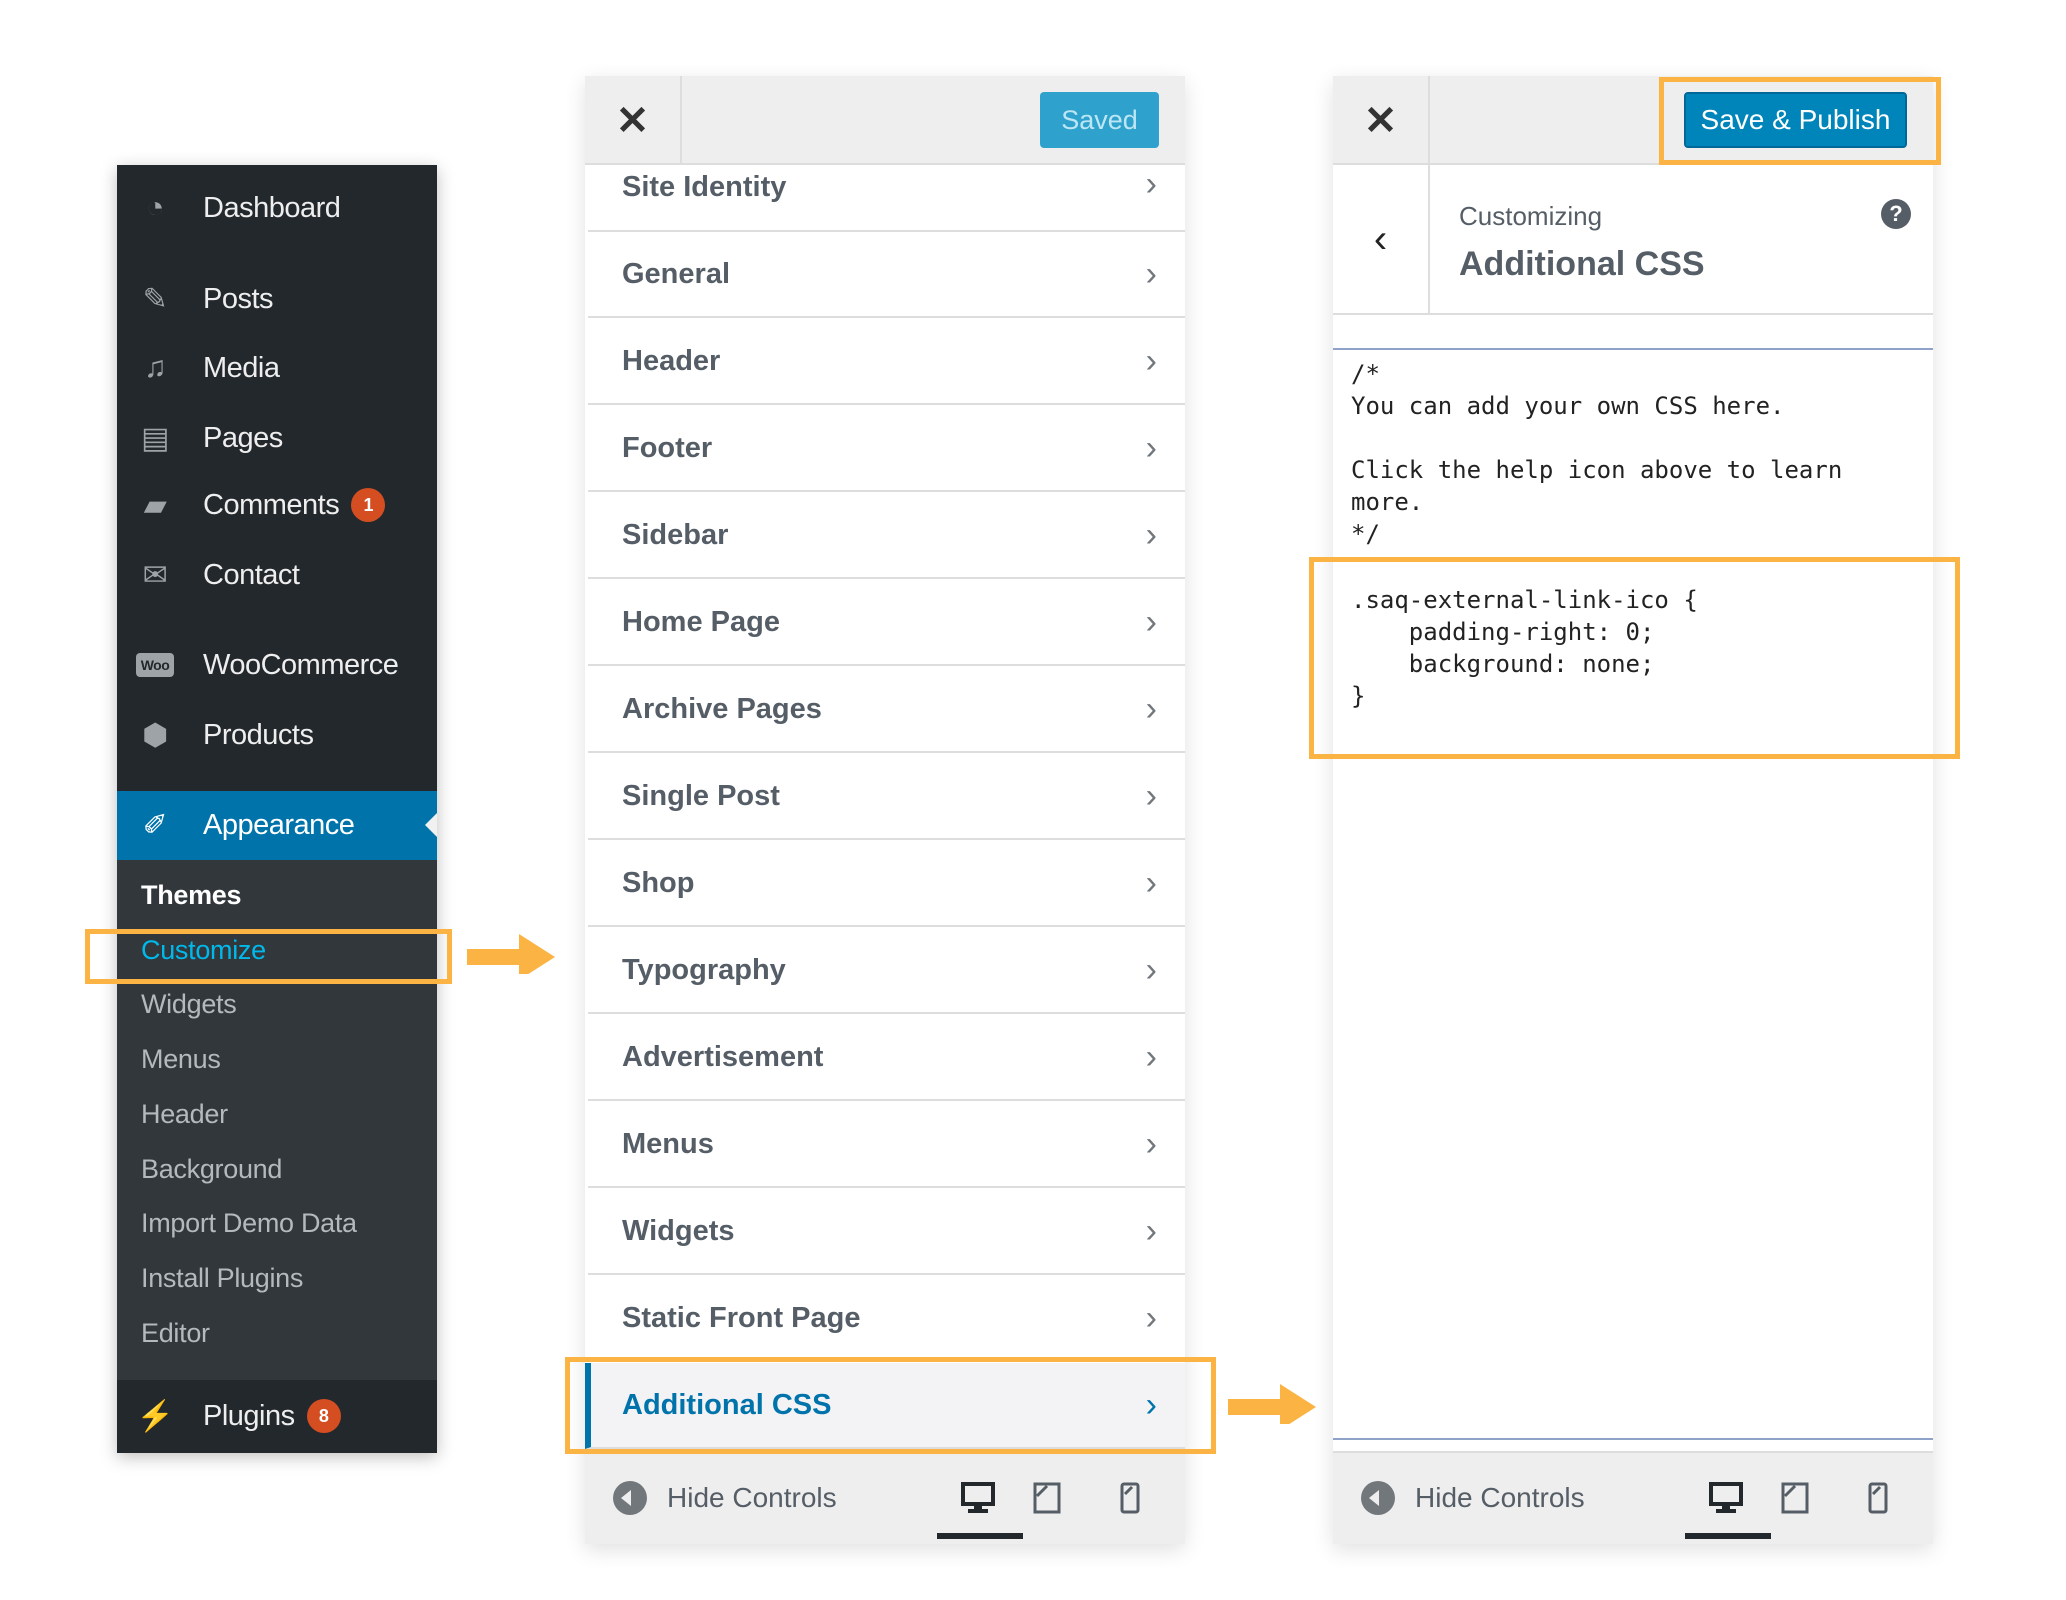  What do you see at coordinates (155, 438) in the screenshot?
I see `pages-icon: ▤` at bounding box center [155, 438].